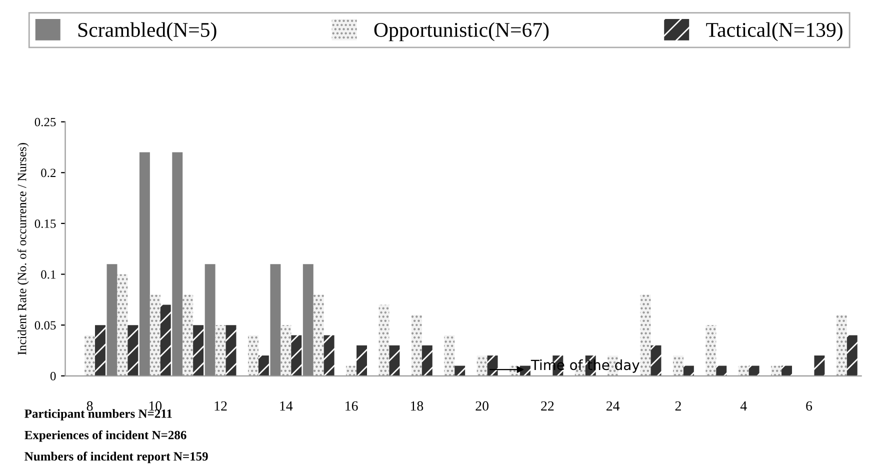  Describe the element at coordinates (547, 406) in the screenshot. I see `x-tick-label: 22` at that location.